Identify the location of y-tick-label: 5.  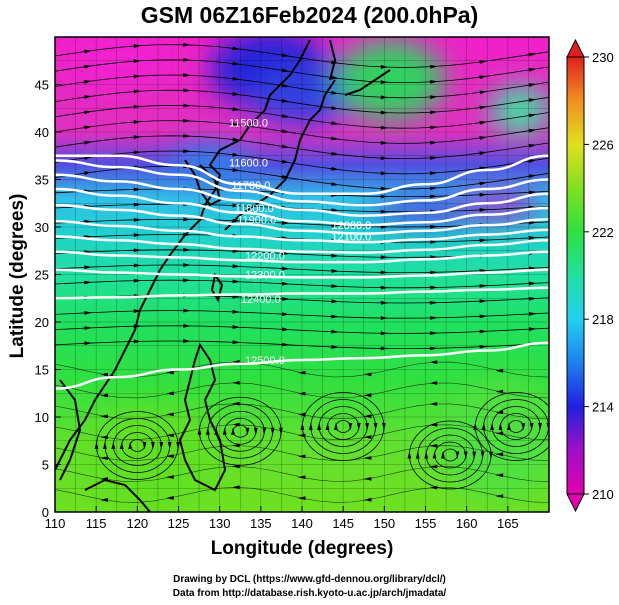
(45, 465).